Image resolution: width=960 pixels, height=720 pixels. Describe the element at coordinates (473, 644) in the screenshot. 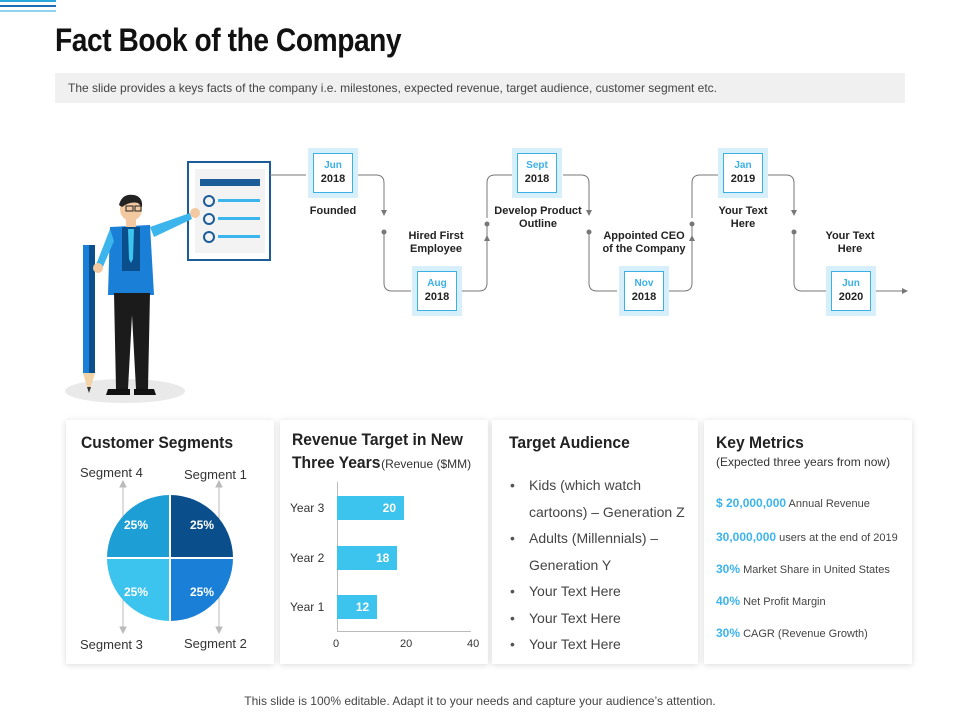

I see `x-tick-label: 40` at that location.